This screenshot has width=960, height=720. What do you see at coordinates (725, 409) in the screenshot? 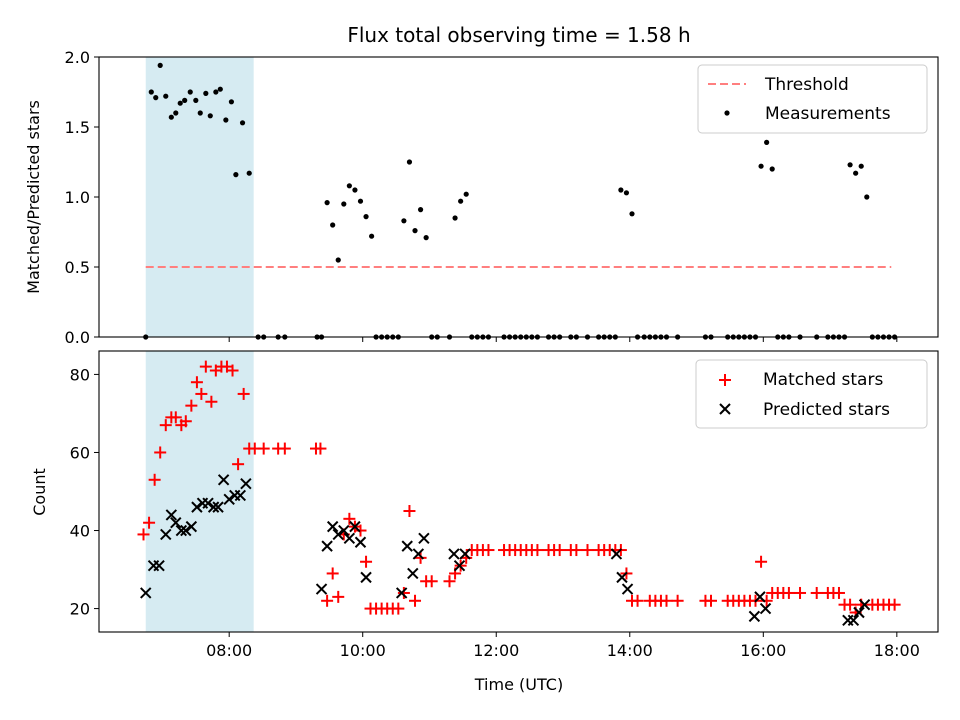
I see `legend-predicted-swatch` at bounding box center [725, 409].